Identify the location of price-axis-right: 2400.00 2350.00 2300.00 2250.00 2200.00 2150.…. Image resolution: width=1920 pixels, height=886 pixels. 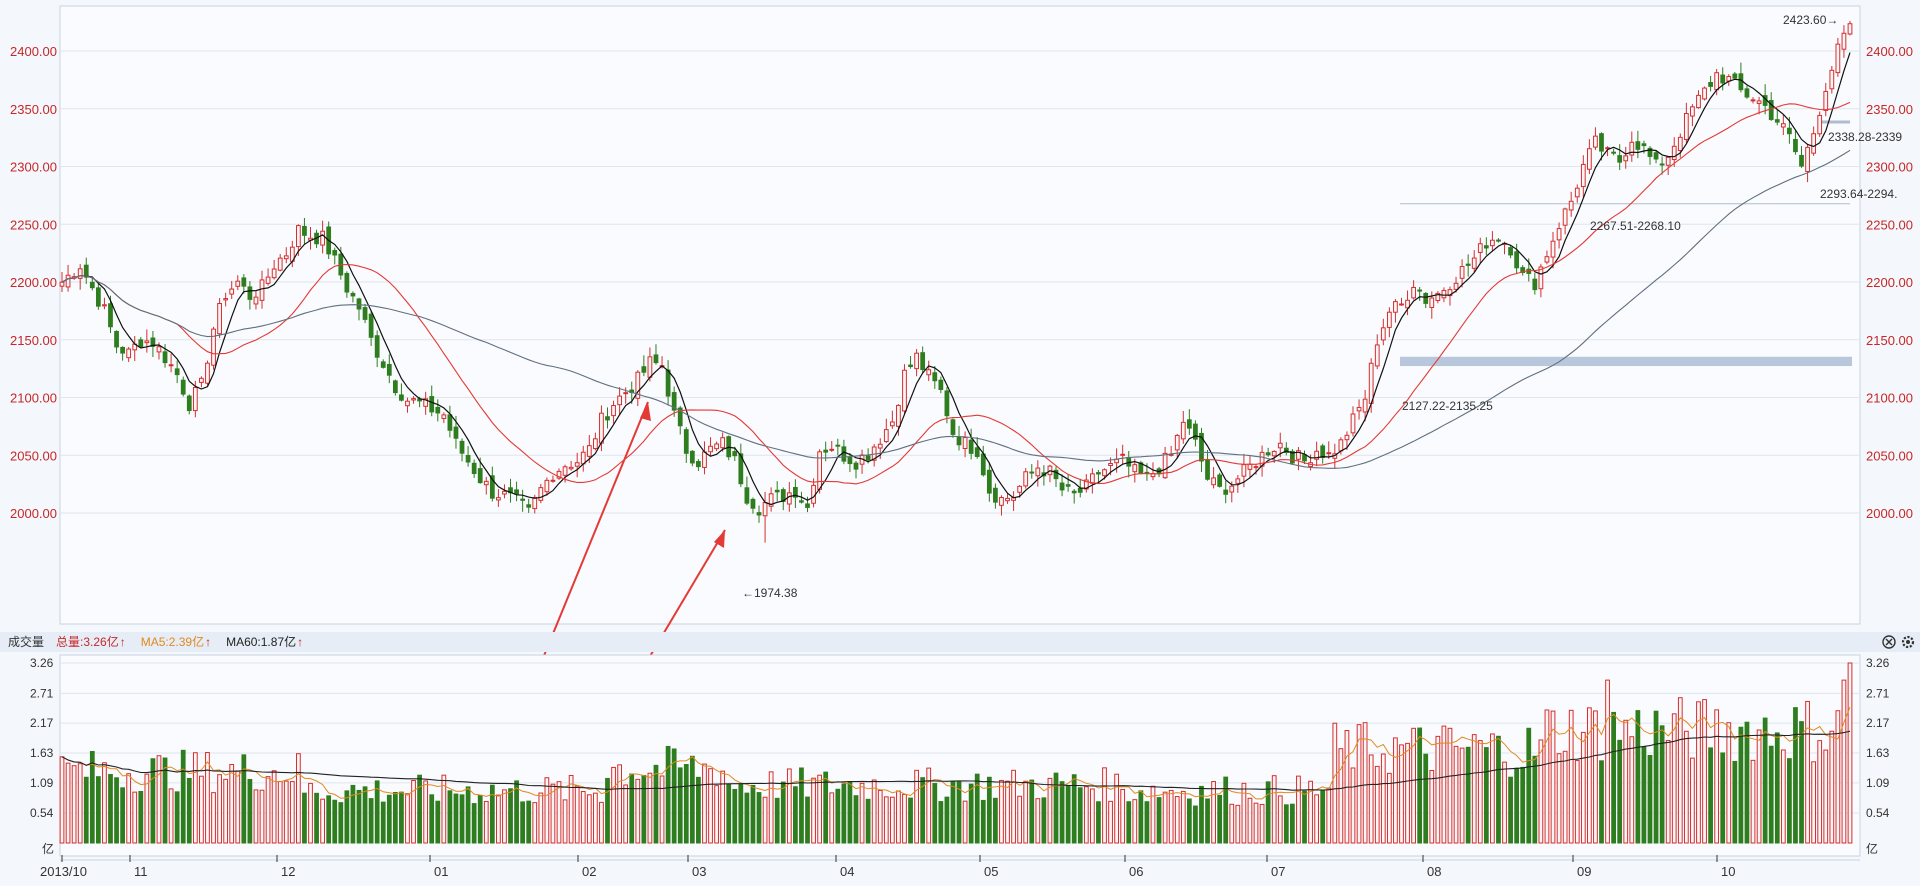
(1889, 282).